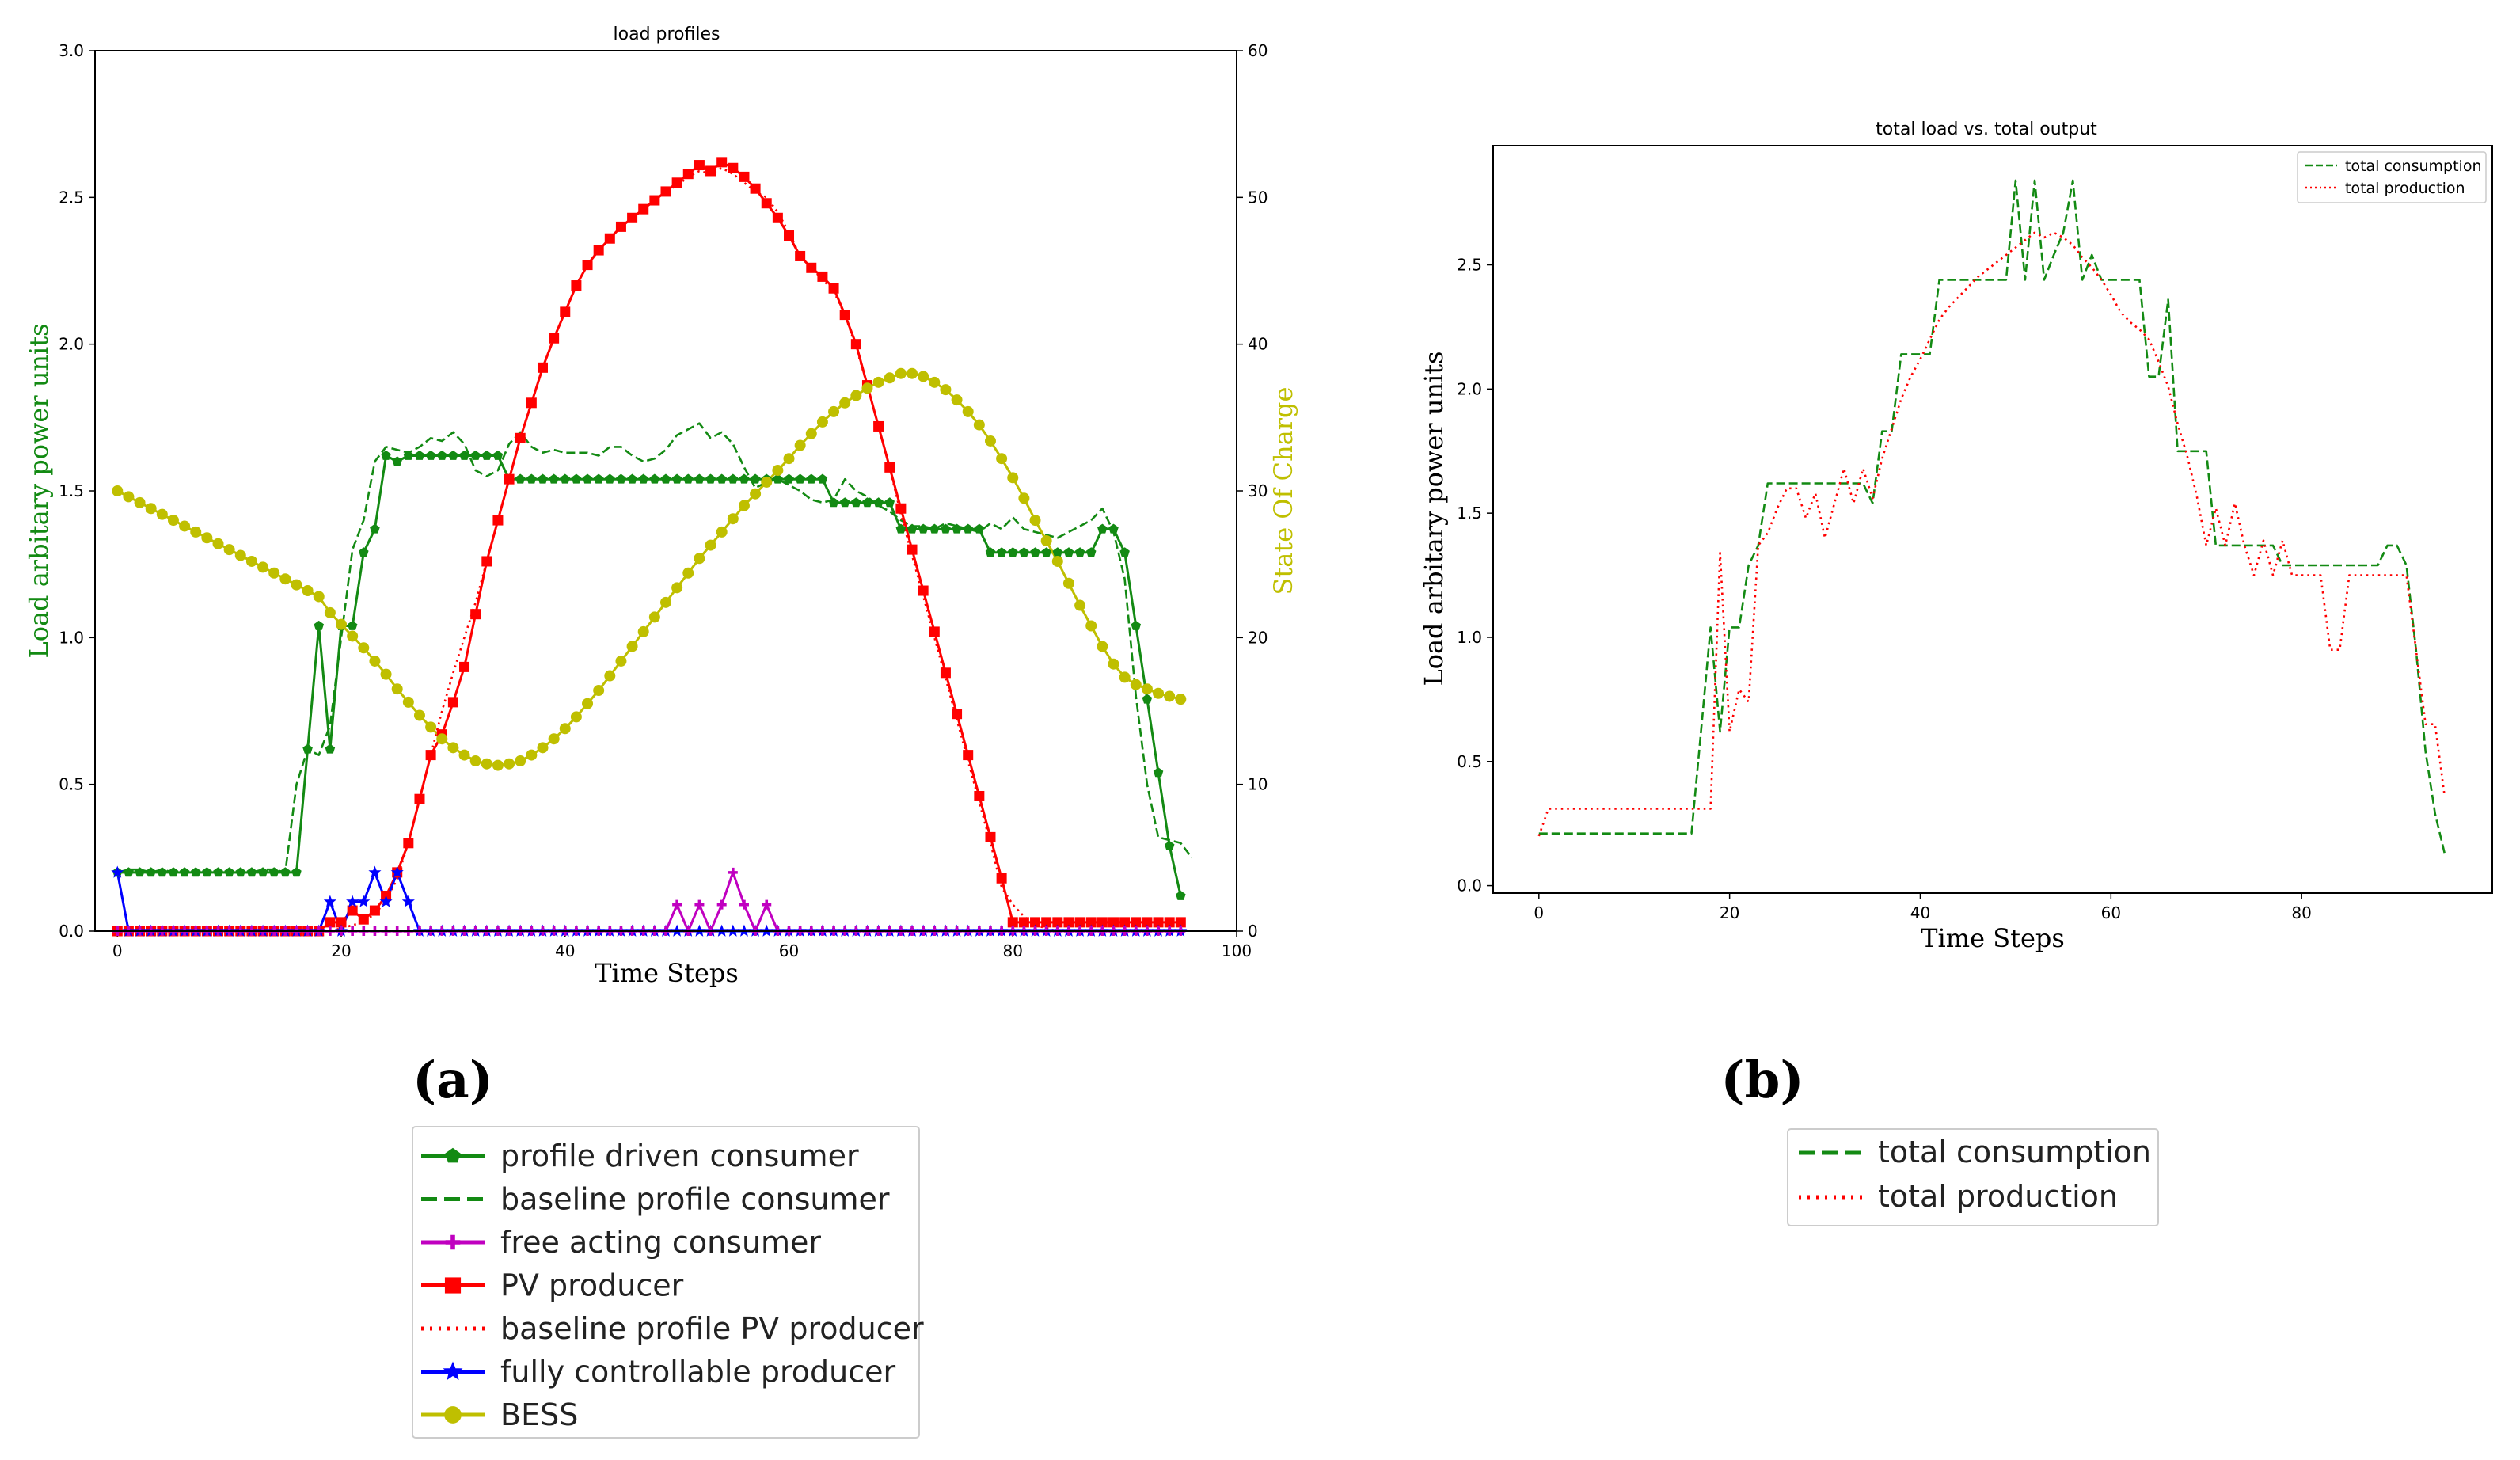 Image resolution: width=2520 pixels, height=1460 pixels. I want to click on chart-a-xtick-label: 60, so click(789, 951).